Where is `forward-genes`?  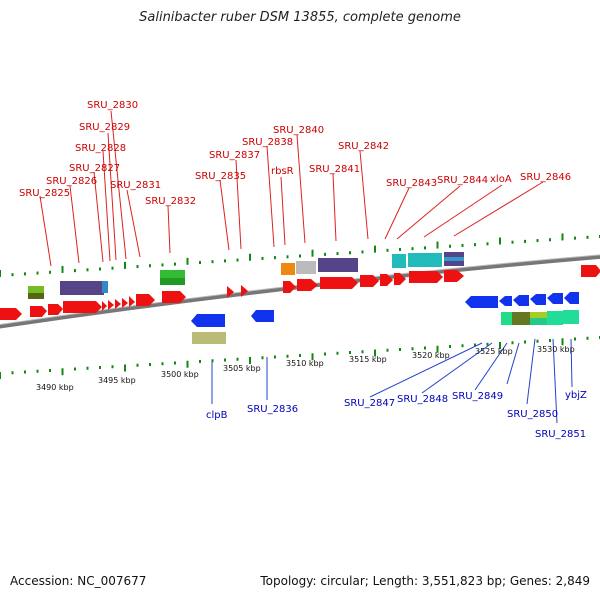
forward-genes is located at coordinates (300, 292).